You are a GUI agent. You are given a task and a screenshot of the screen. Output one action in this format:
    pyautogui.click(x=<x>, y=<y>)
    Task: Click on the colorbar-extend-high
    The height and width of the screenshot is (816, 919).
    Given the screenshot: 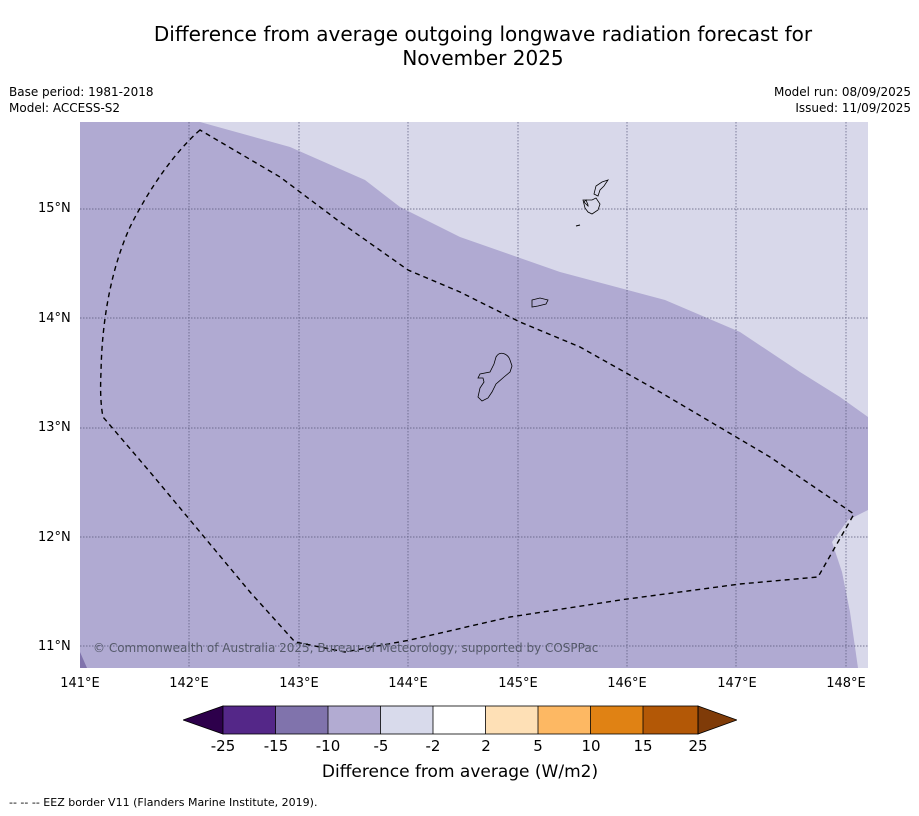 What is the action you would take?
    pyautogui.click(x=717, y=720)
    